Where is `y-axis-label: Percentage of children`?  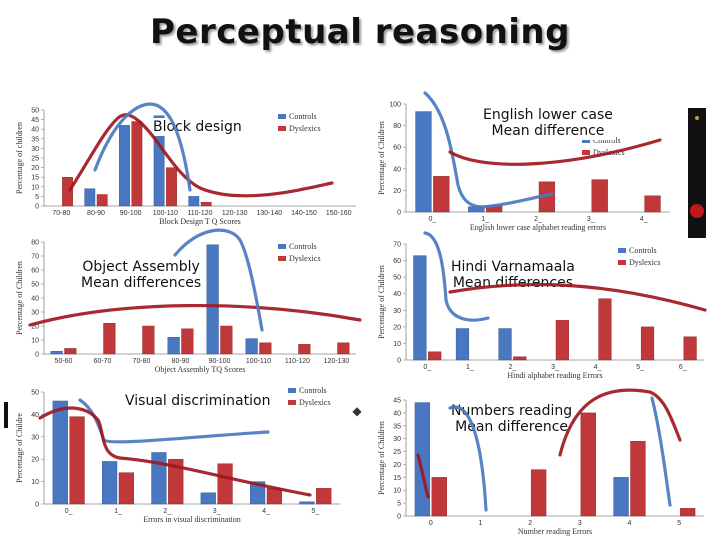 y-axis-label: Percentage of children is located at coordinates (19, 158).